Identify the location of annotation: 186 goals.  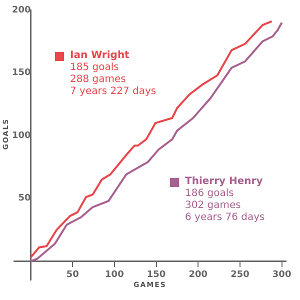
(209, 194).